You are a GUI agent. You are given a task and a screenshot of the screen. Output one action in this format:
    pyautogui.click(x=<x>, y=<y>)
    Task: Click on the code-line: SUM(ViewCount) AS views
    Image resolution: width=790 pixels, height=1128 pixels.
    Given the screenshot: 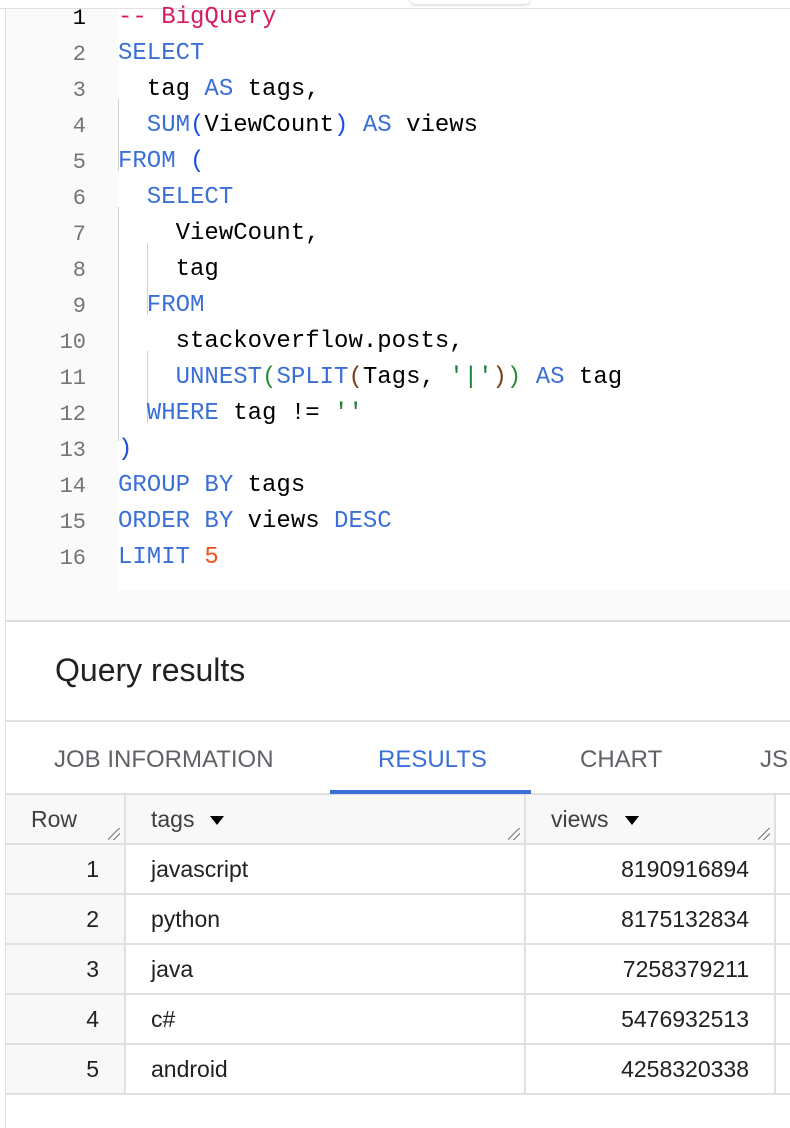 What is the action you would take?
    pyautogui.click(x=298, y=125)
    